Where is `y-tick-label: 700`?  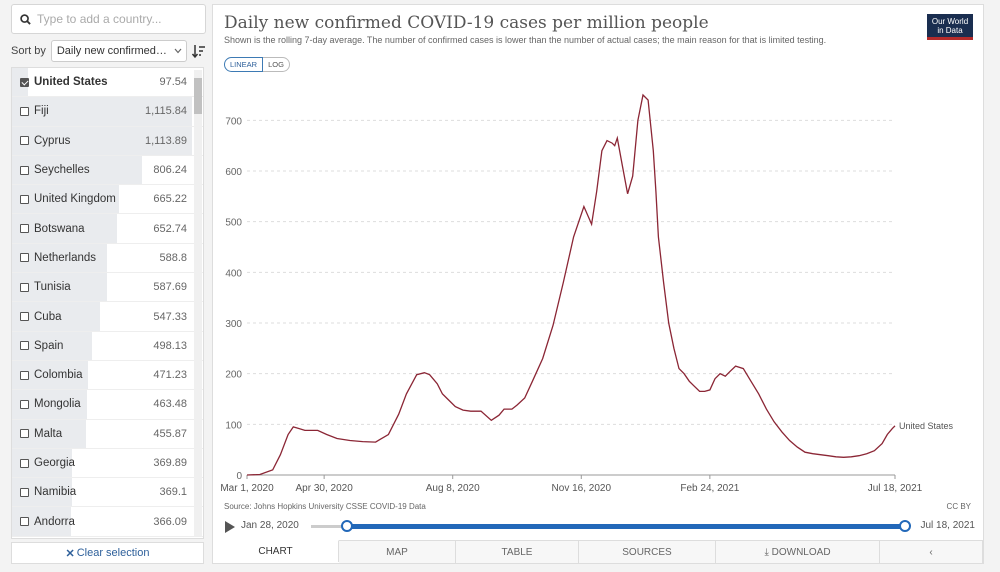
y-tick-label: 700 is located at coordinates (233, 121).